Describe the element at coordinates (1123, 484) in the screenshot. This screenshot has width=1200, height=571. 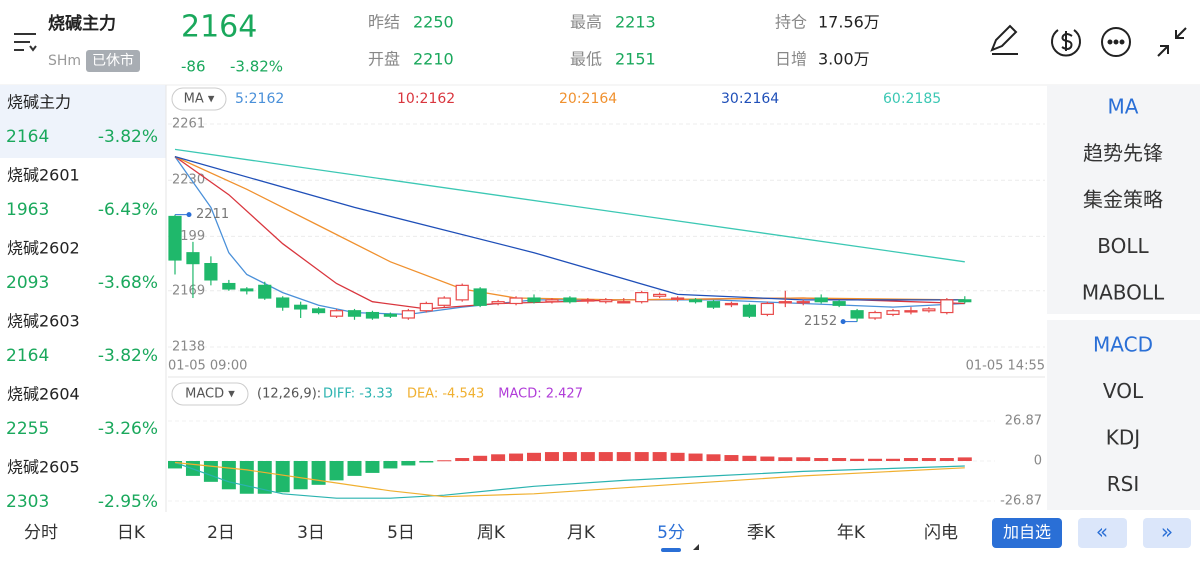
I see `sub-indicator: RSI` at that location.